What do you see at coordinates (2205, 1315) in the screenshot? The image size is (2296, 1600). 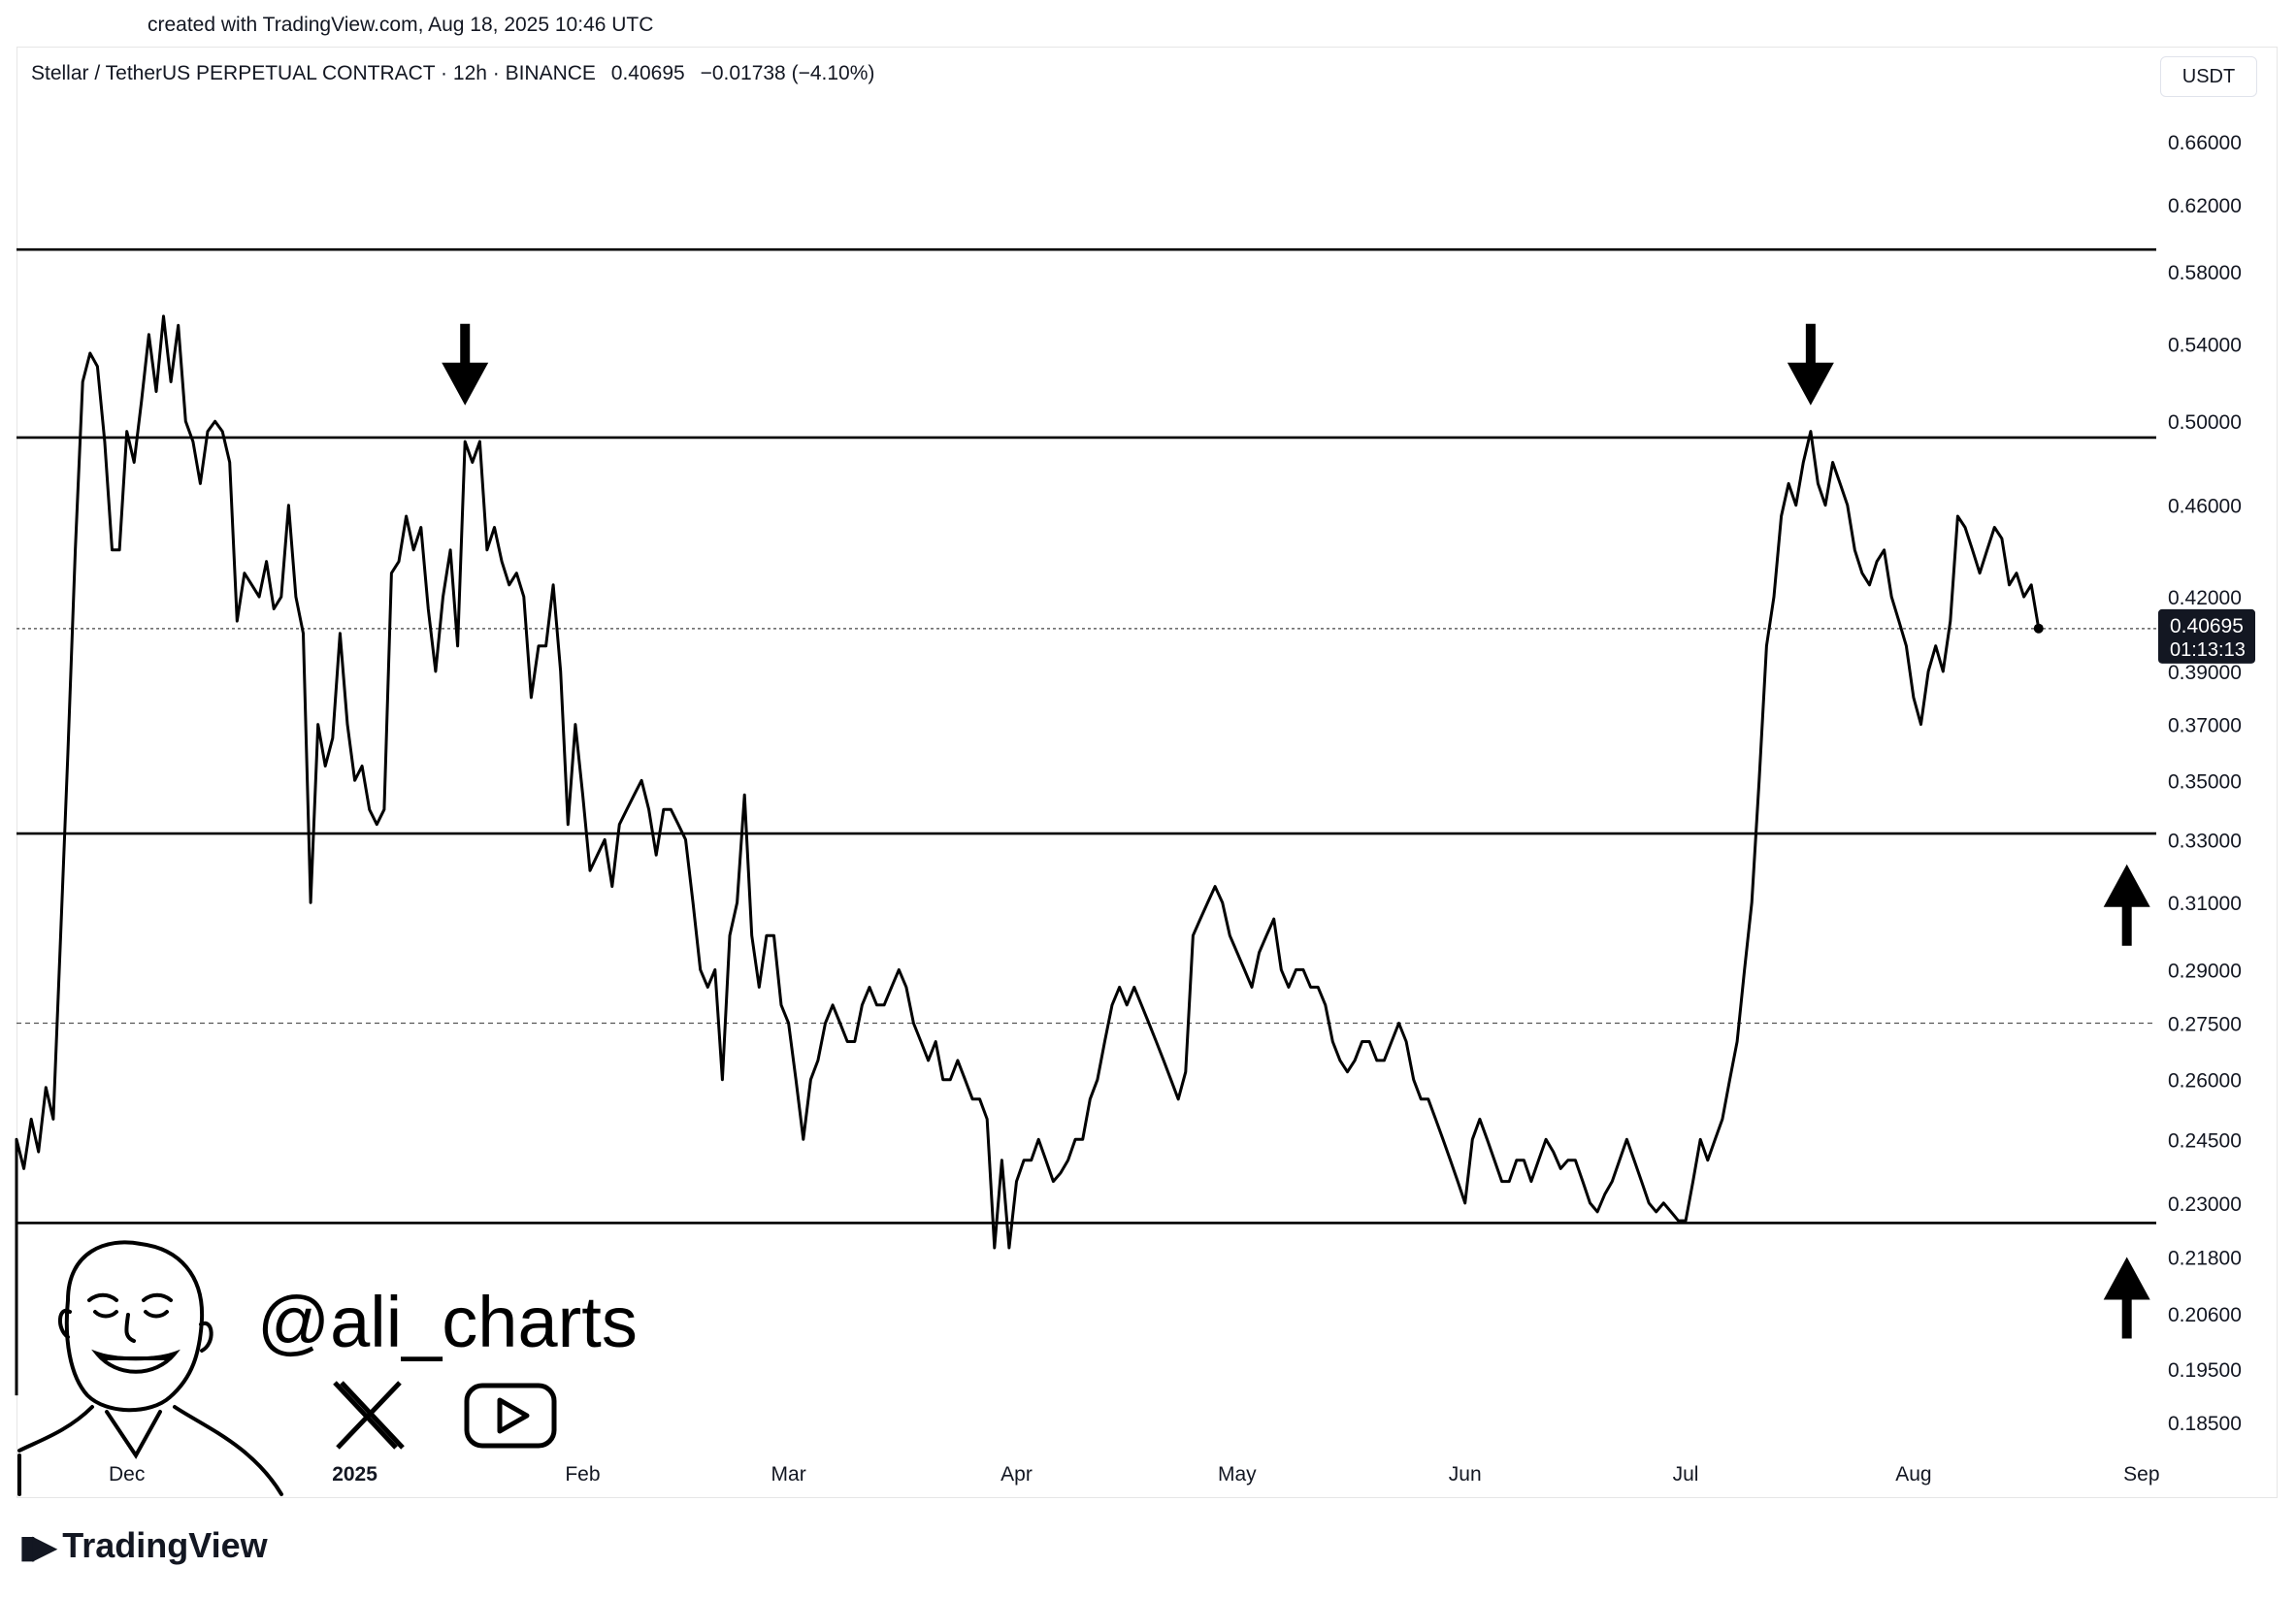 I see `y-tick-label-18: 0.20600` at bounding box center [2205, 1315].